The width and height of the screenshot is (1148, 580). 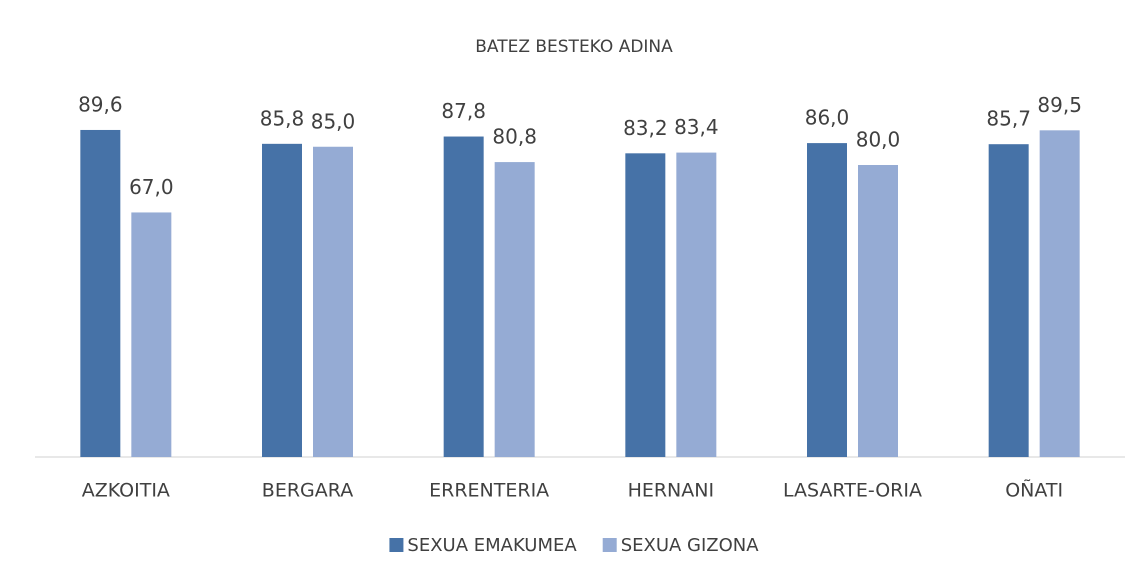 I want to click on value-label: 89,5, so click(x=1059, y=105).